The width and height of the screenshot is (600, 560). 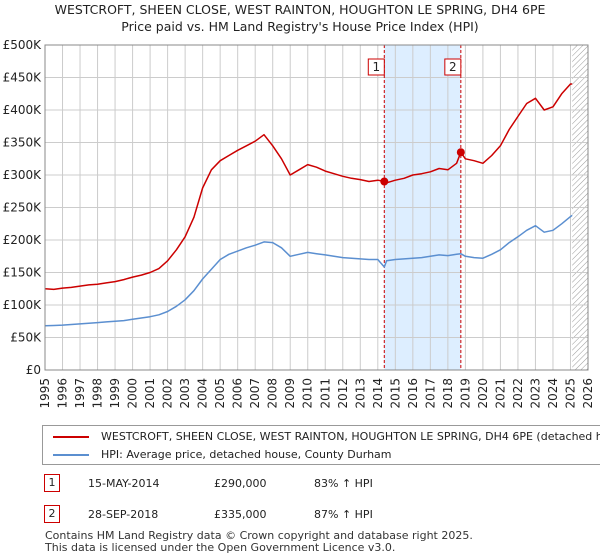 I want to click on x-tick-label: 2012, so click(x=343, y=393).